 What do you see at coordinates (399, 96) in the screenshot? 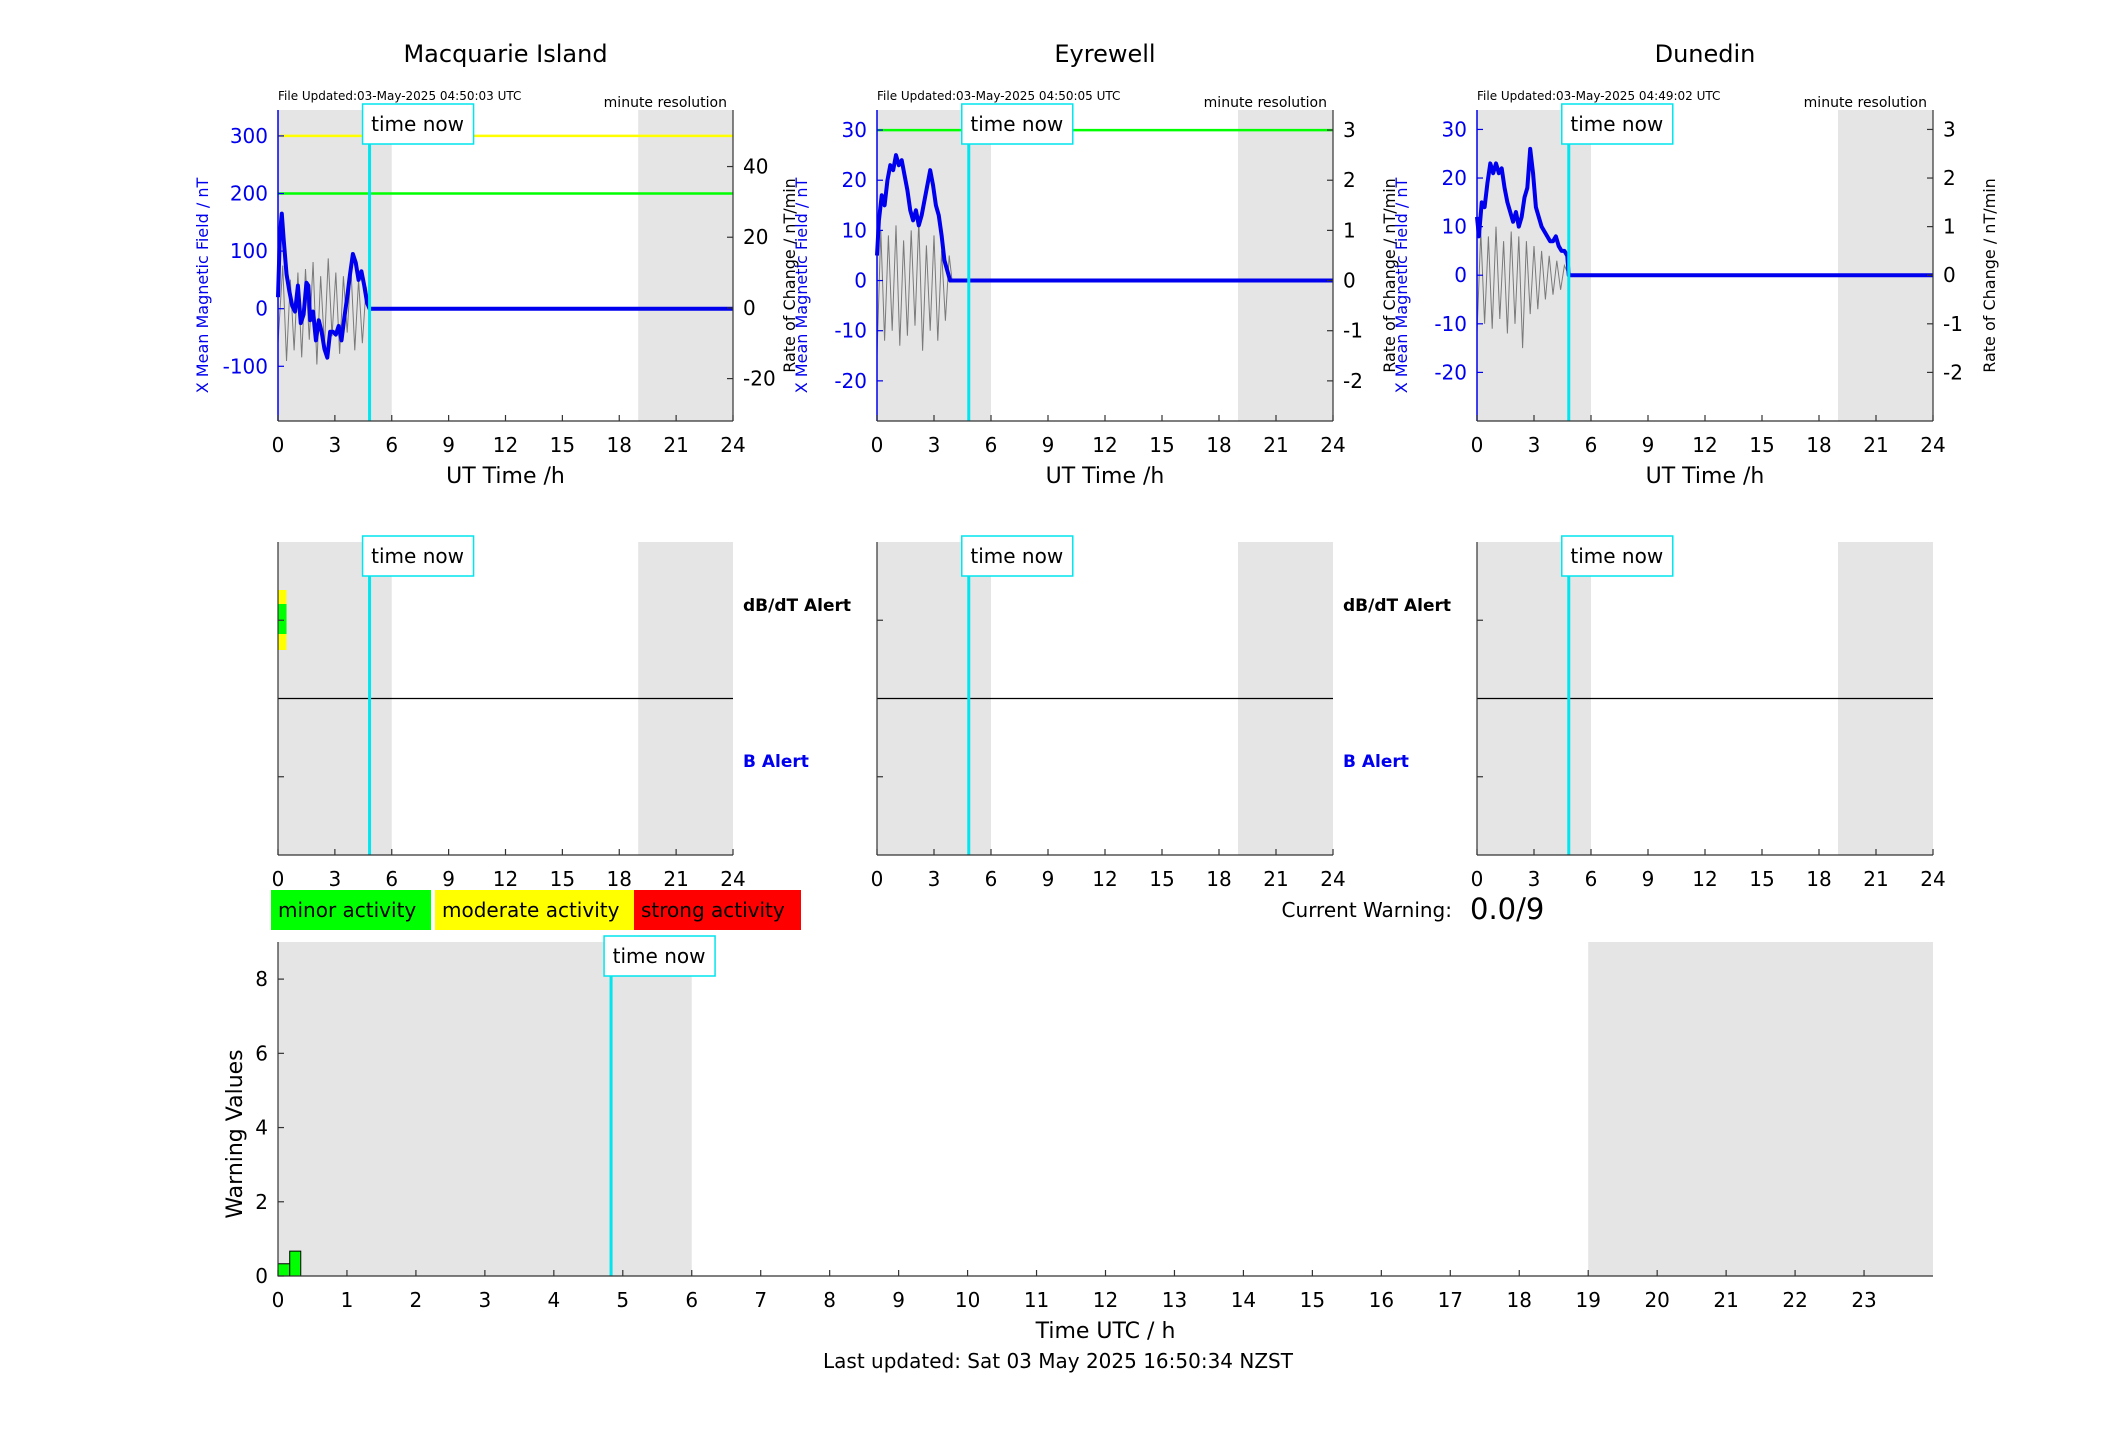
I see `file-updated-text: File Updated:03-May-2025 04:50:03 UTC` at bounding box center [399, 96].